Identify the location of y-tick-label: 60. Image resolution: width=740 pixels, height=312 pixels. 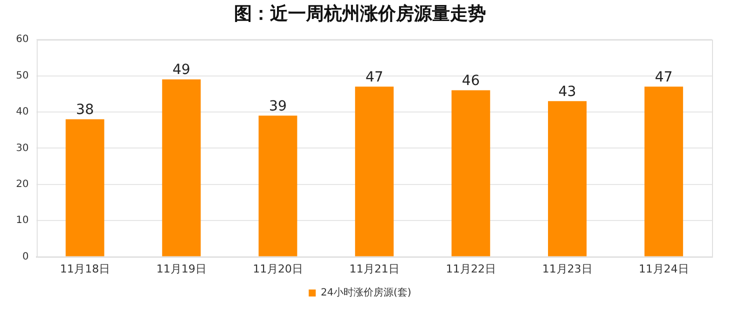
(22, 40).